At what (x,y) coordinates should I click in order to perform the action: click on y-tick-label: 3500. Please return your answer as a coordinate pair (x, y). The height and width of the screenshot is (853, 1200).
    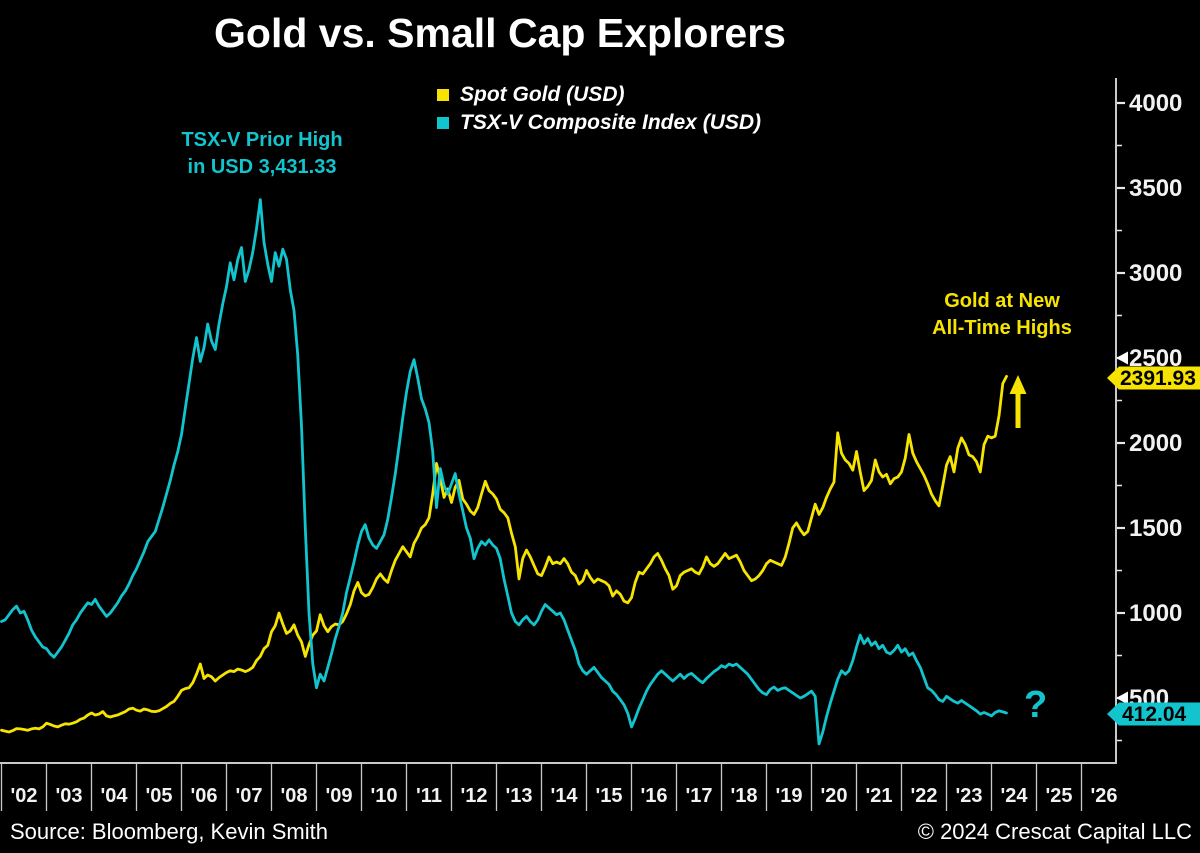
    Looking at the image, I should click on (1155, 188).